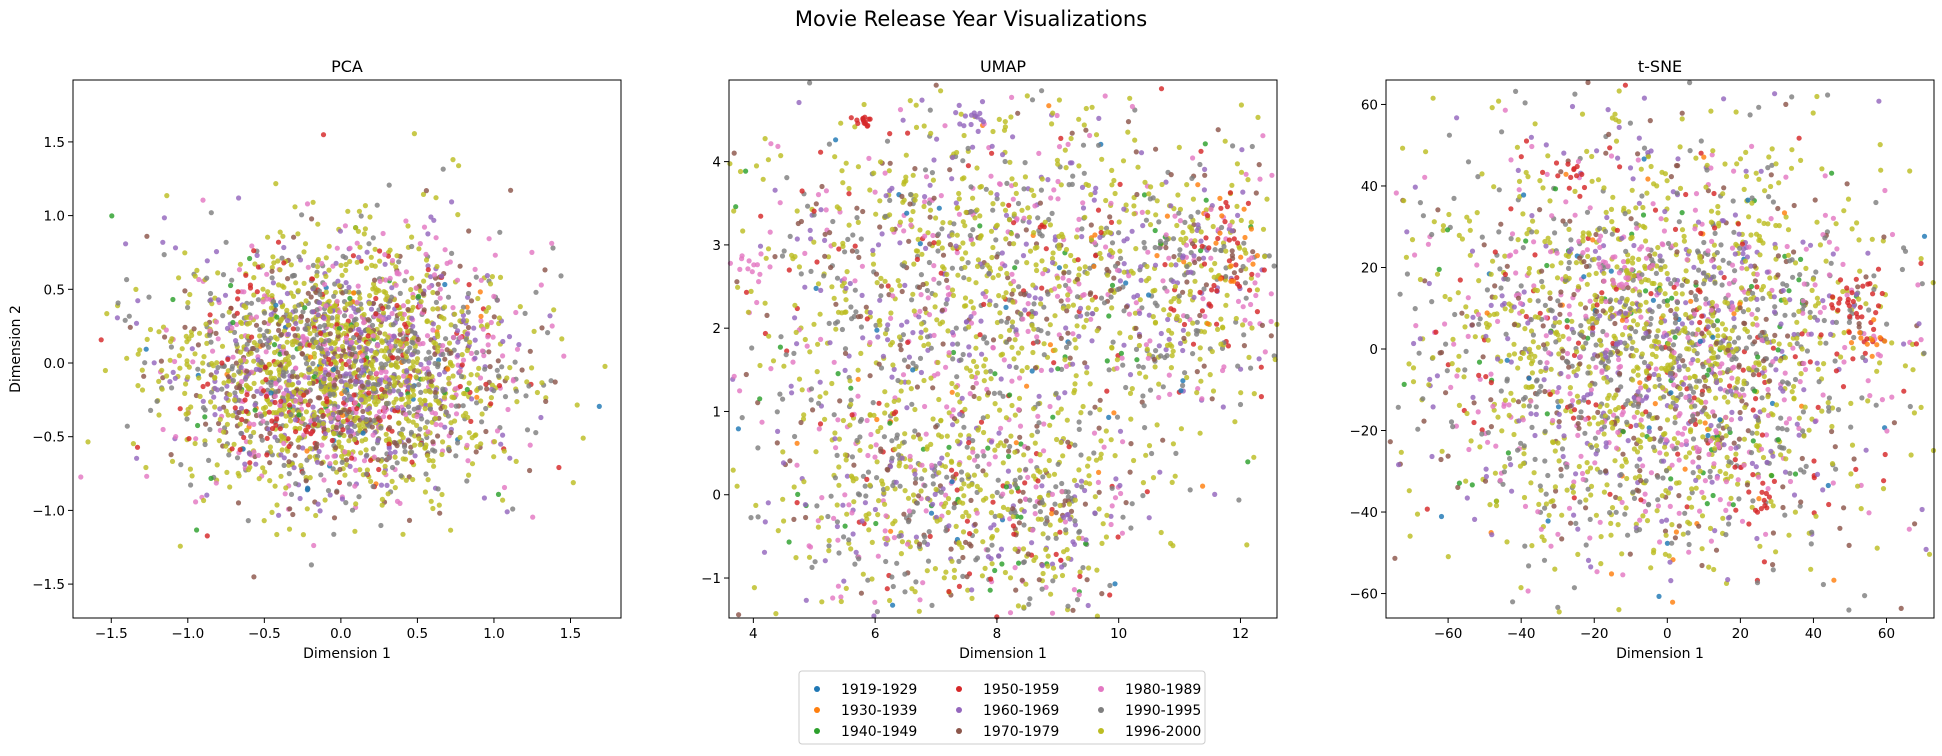 This screenshot has height=756, width=1942. What do you see at coordinates (1114, 413) in the screenshot?
I see `point-1930-1939` at bounding box center [1114, 413].